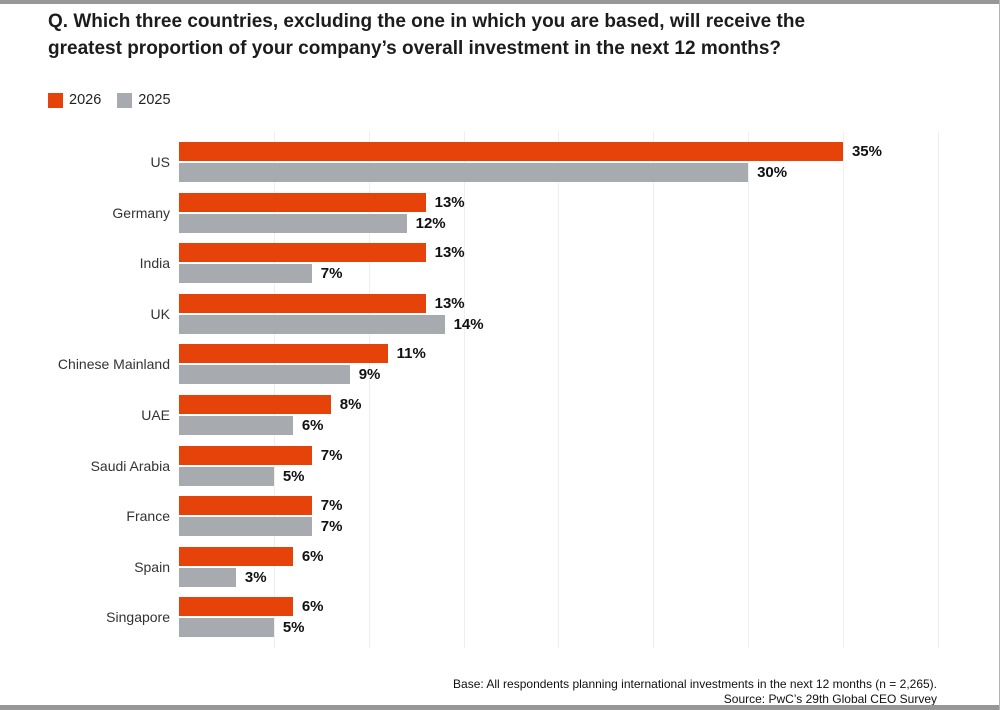 The image size is (1000, 710). Describe the element at coordinates (302, 303) in the screenshot. I see `bar-2026-uk` at that location.